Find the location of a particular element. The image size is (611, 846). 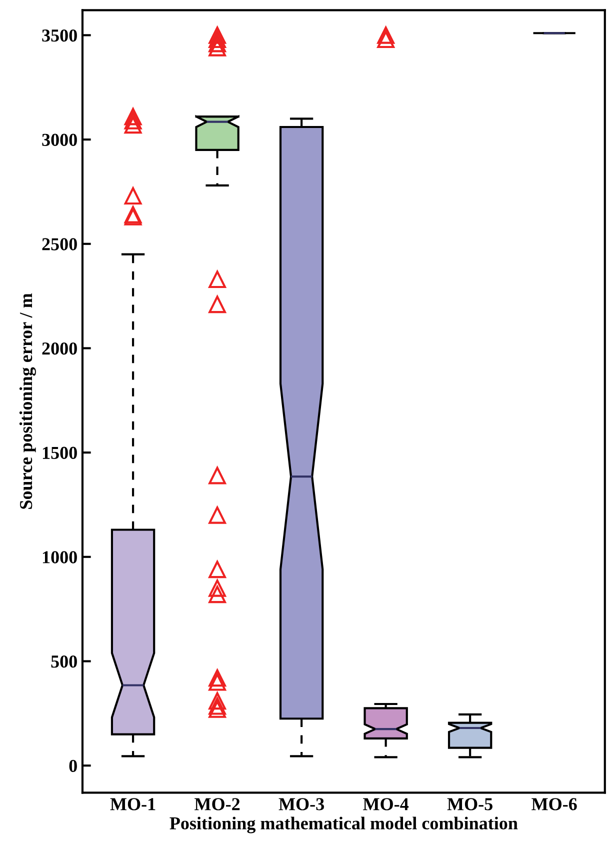

y-axis-title: Source positioning error / m is located at coordinates (27, 401).